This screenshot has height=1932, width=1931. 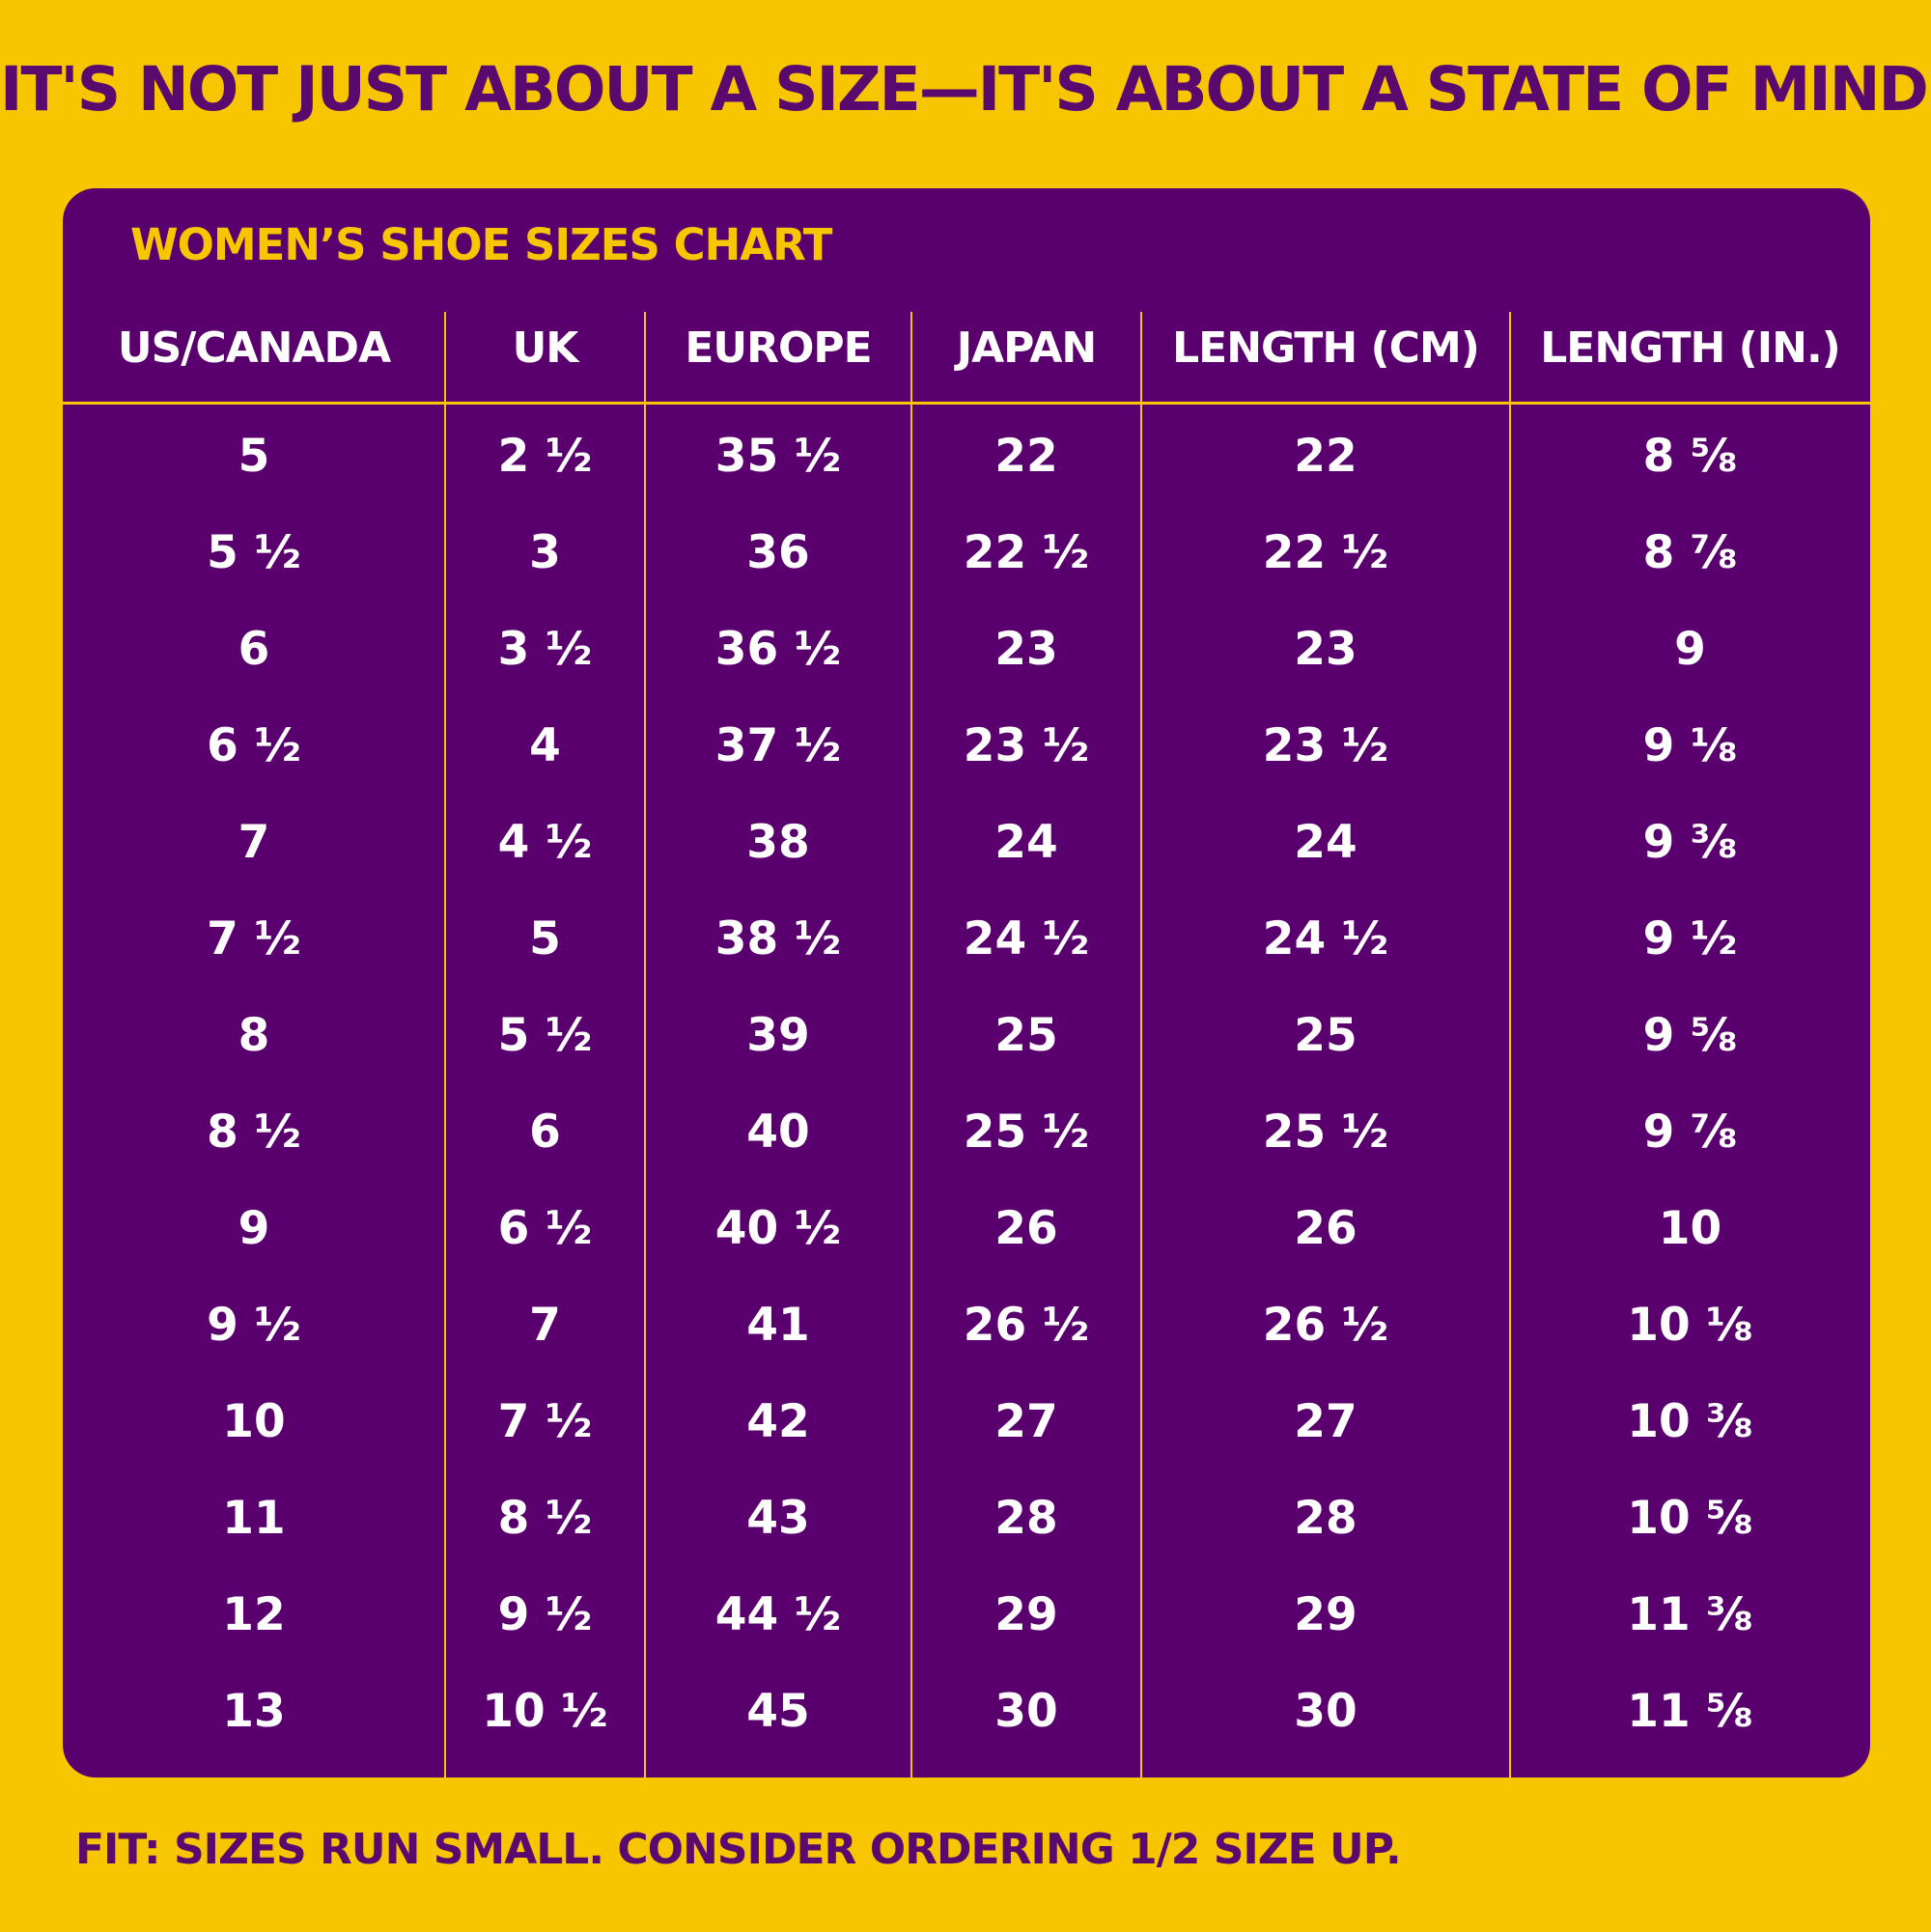 I want to click on cell-us-canada: 9 ½, so click(x=254, y=1325).